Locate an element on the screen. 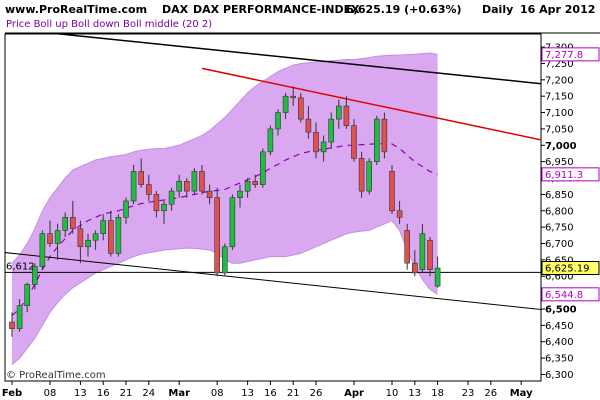  y-tick-label: 6,700 is located at coordinates (559, 244).